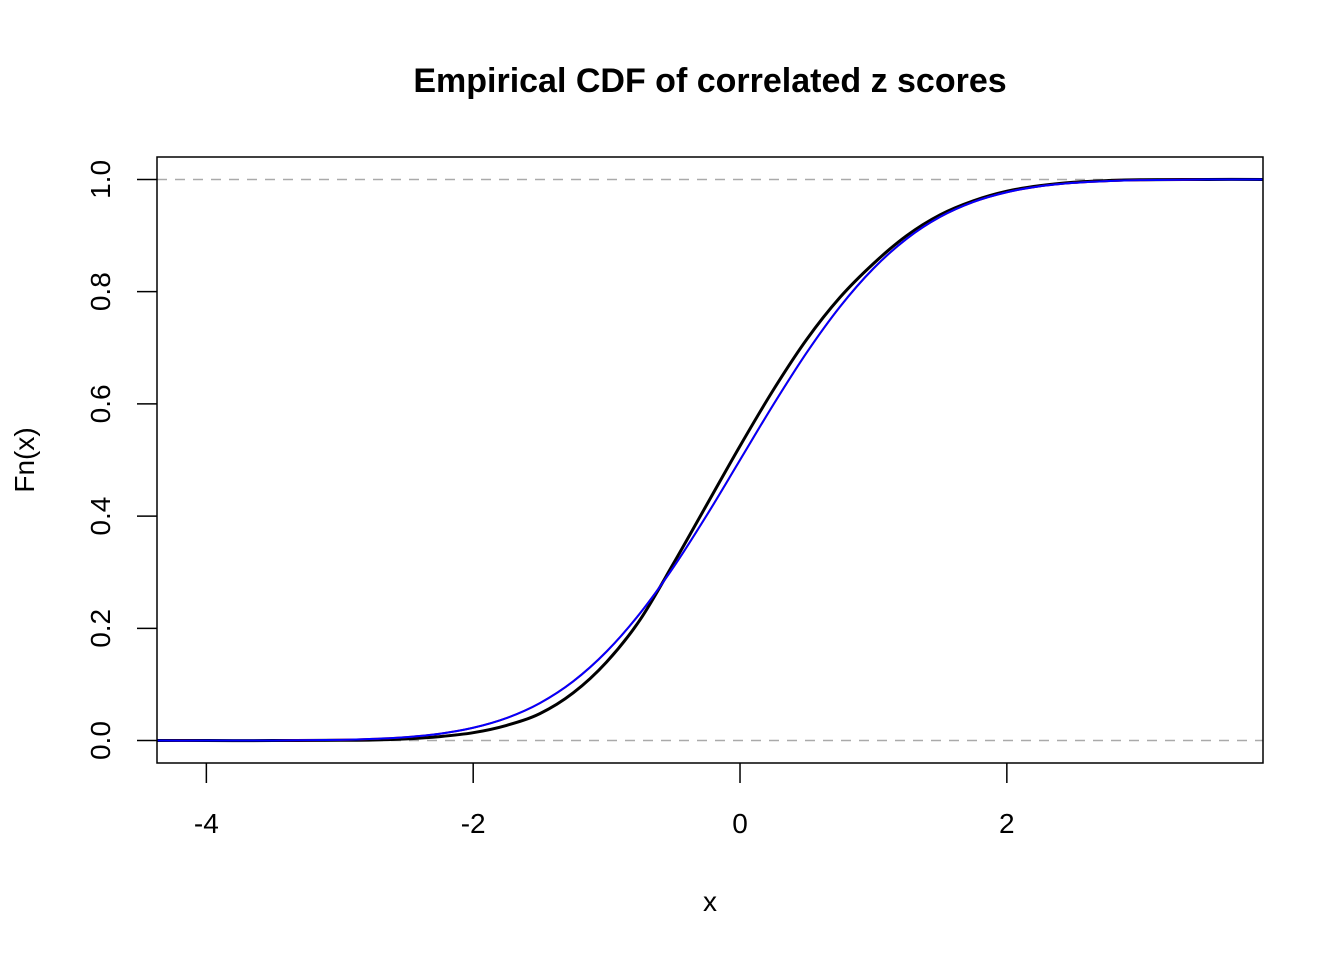 This screenshot has width=1344, height=960. Describe the element at coordinates (100, 403) in the screenshot. I see `y-tick-label: 0.6` at that location.